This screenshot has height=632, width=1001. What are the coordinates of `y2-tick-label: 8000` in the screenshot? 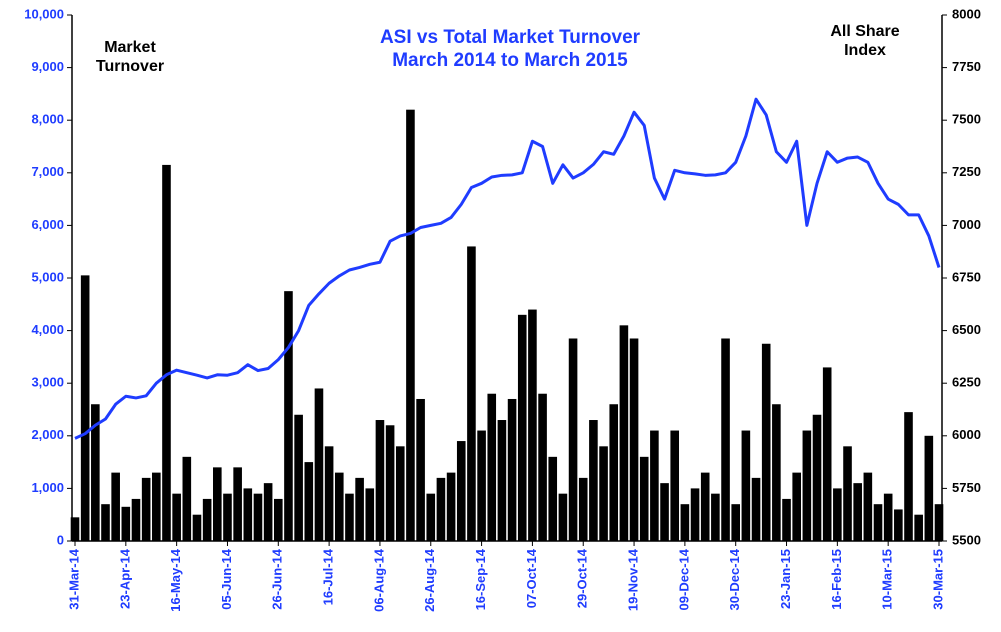 It's located at (966, 13).